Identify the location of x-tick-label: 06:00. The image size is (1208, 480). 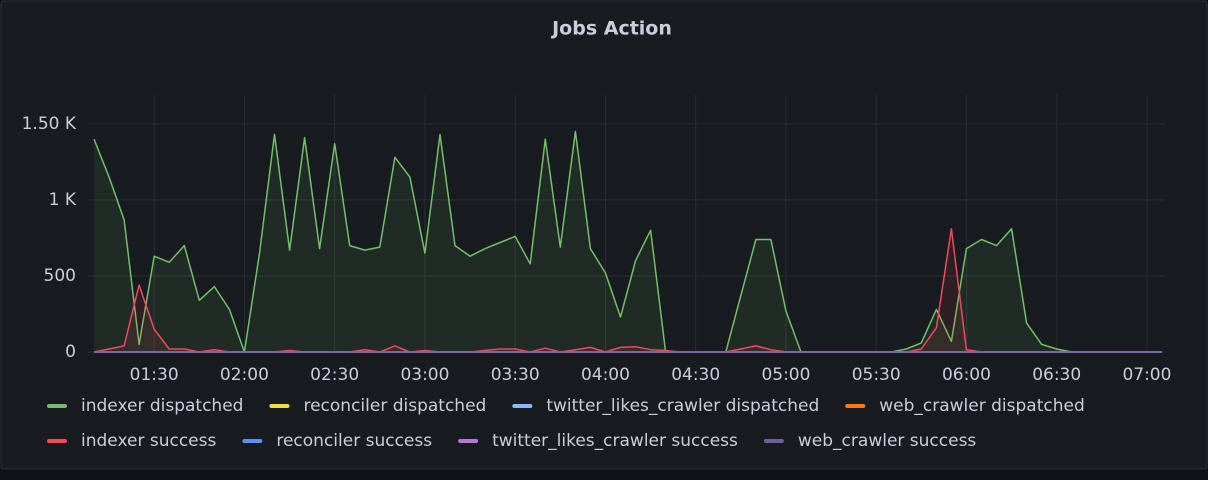
(966, 375).